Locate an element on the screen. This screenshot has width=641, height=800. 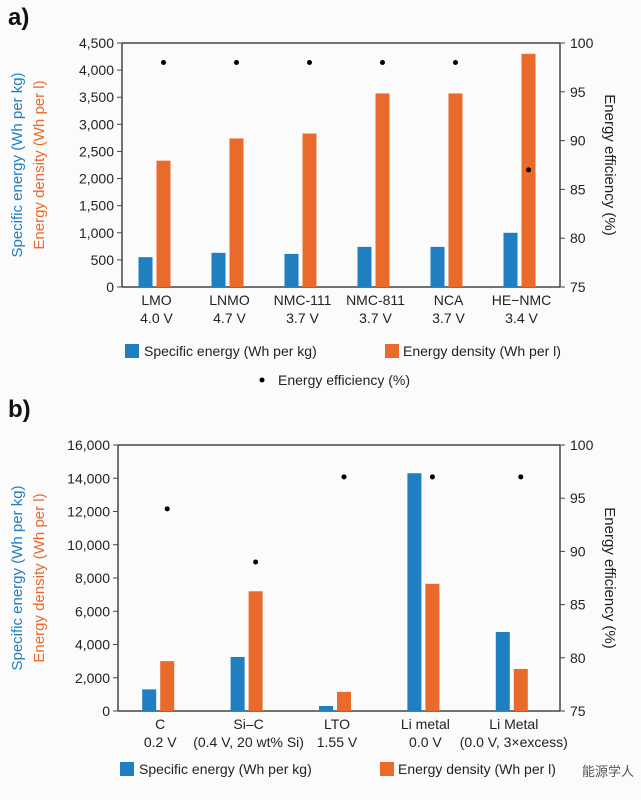
y-tick-label: 3,500 is located at coordinates (96, 97).